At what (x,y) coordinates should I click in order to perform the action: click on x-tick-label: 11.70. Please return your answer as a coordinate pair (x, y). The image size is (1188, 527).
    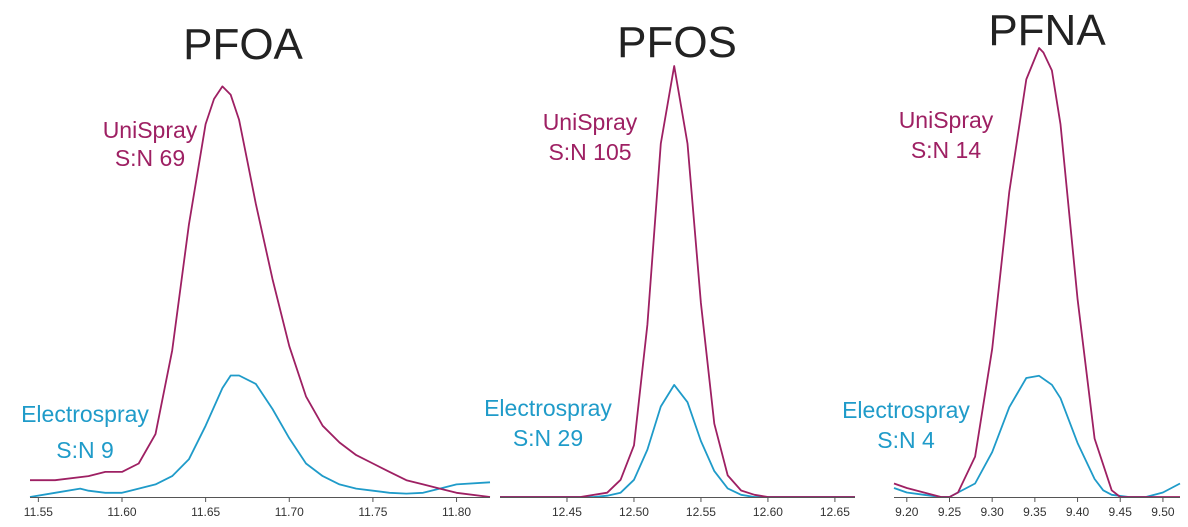
    Looking at the image, I should click on (289, 512).